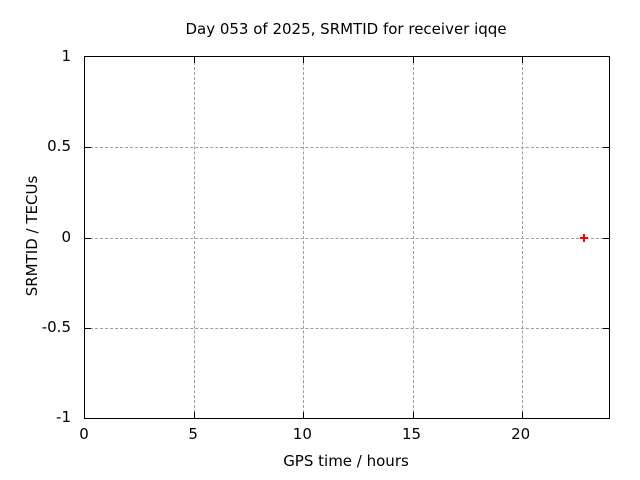  What do you see at coordinates (84, 434) in the screenshot?
I see `x-tick-label: 0` at bounding box center [84, 434].